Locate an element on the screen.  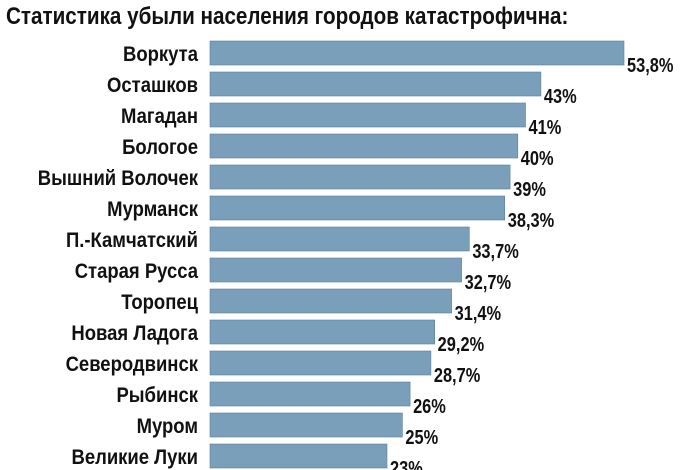
category-label: Северодвинск is located at coordinates (132, 364).